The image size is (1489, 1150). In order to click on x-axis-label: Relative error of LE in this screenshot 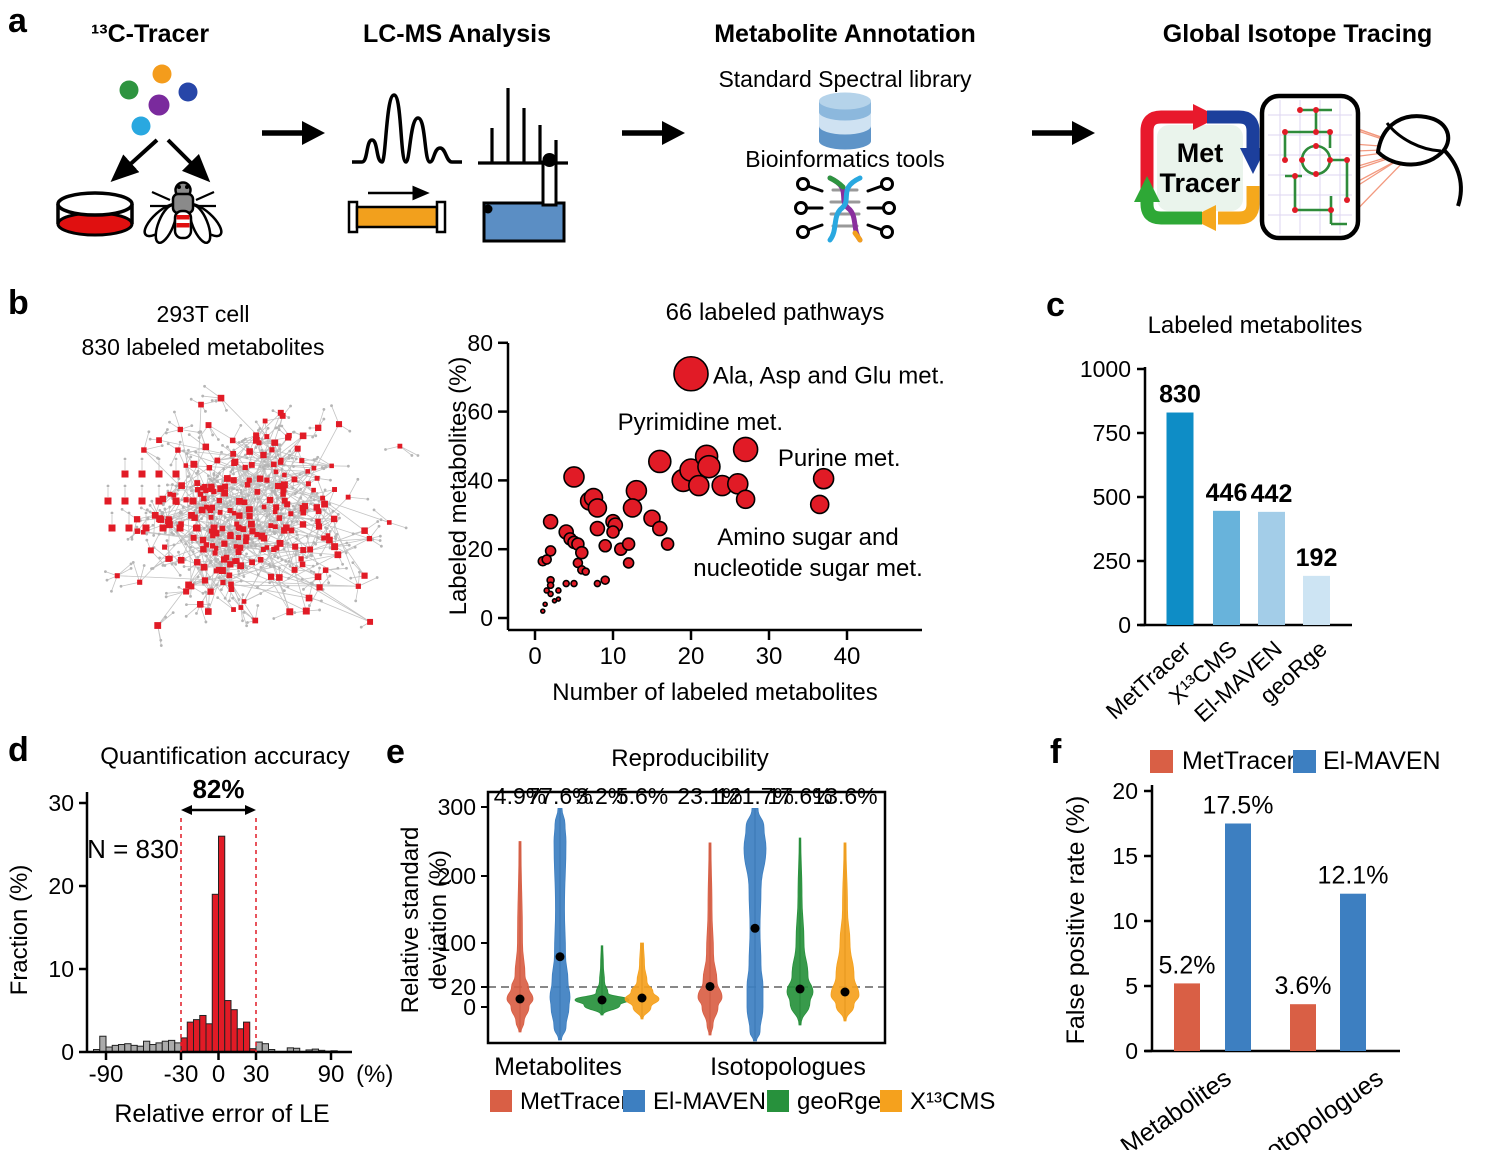, I will do `click(221, 1114)`.